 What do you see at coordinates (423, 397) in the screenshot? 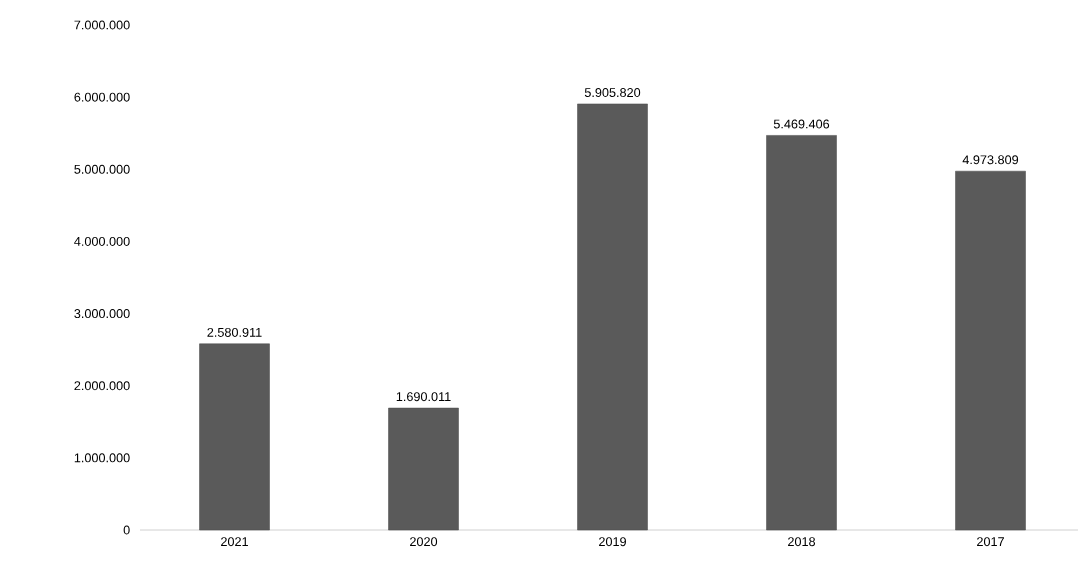
I see `data-label: 1.690.011` at bounding box center [423, 397].